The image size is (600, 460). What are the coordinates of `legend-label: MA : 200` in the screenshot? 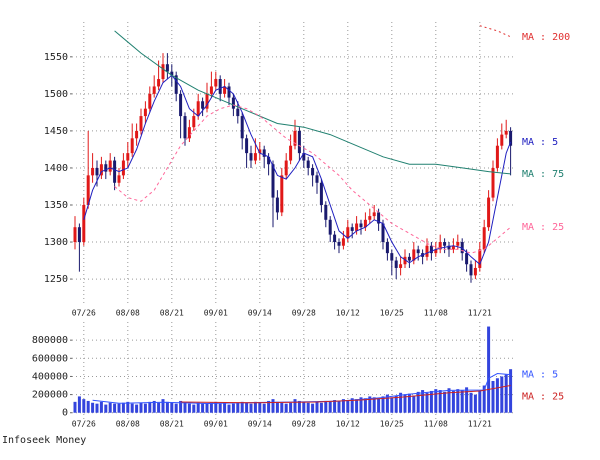 It's located at (546, 37).